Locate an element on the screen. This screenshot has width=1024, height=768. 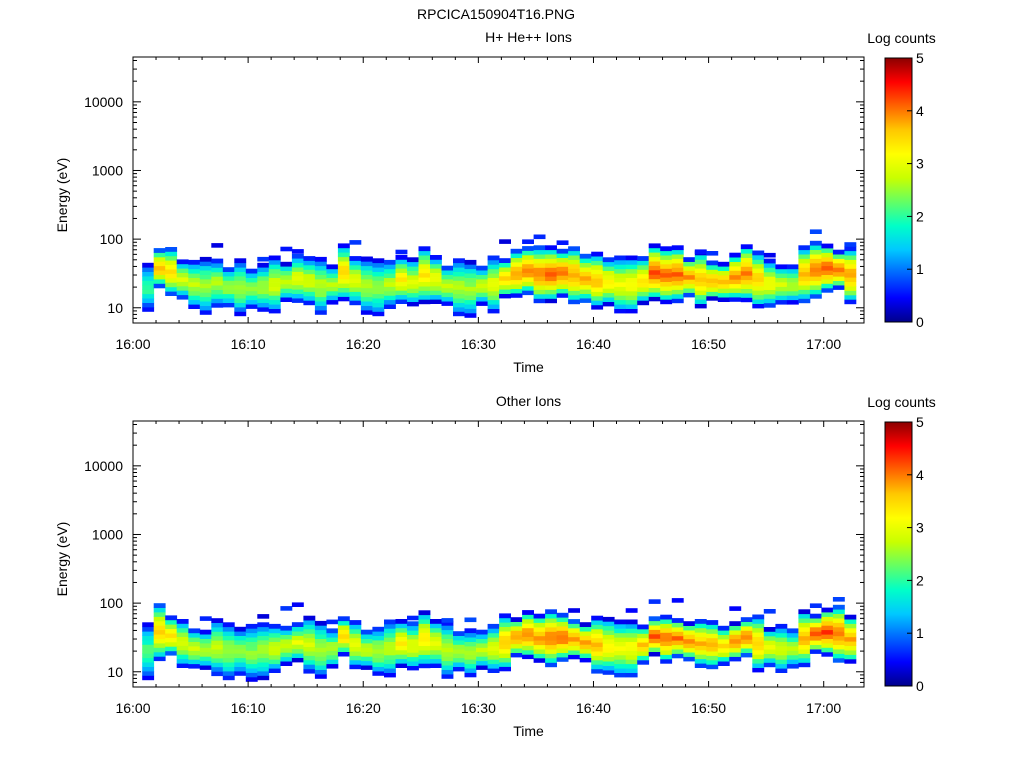
colorbar is located at coordinates (898, 190).